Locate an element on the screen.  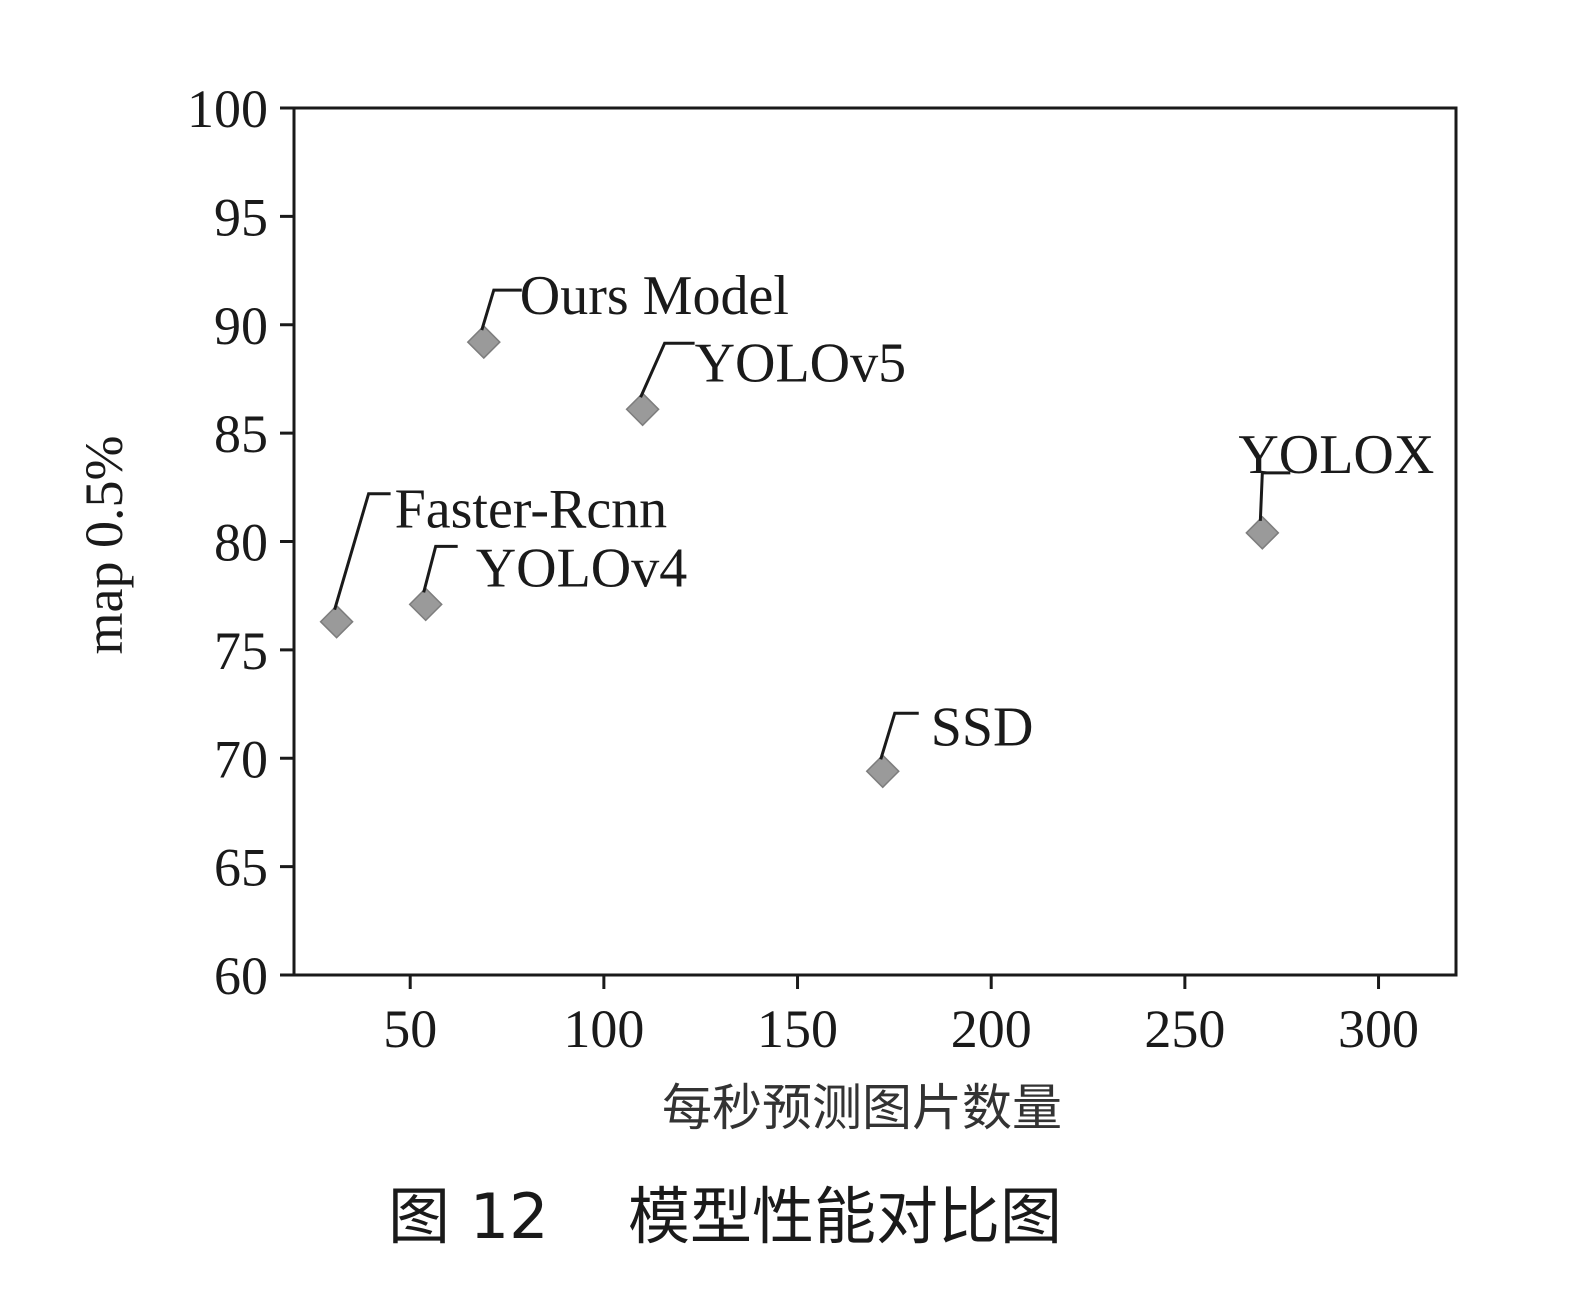
y-tick-label: 85 is located at coordinates (241, 434).